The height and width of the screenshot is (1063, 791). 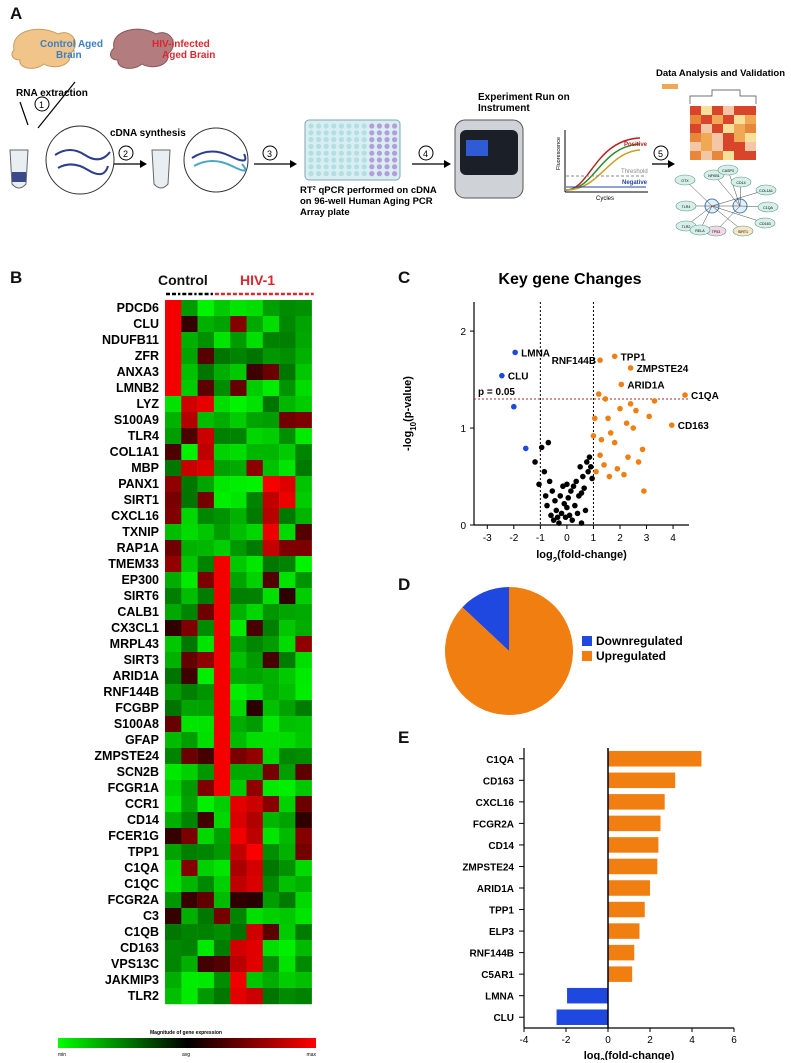 I want to click on network-node-label: OTX, so click(x=685, y=181).